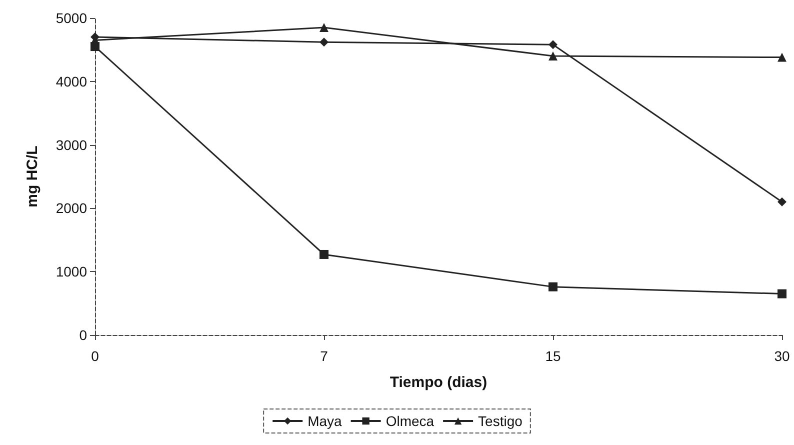 This screenshot has height=445, width=794. I want to click on y-tick-label: 3000, so click(72, 144).